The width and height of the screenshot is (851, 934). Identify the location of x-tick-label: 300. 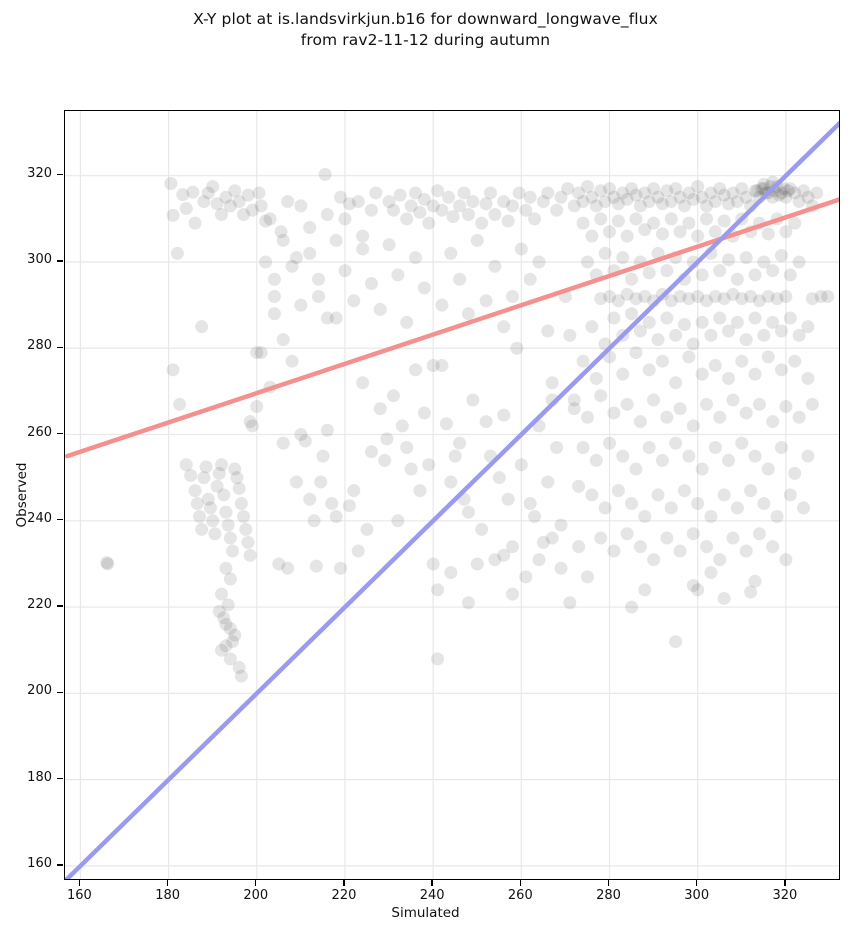
(697, 895).